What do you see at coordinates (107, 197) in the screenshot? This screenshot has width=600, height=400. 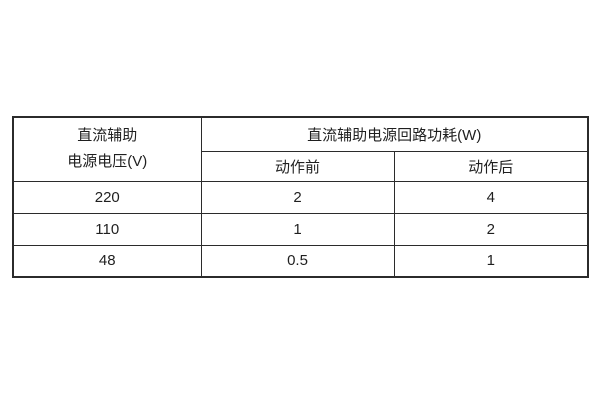 I see `voltage-value: 220` at bounding box center [107, 197].